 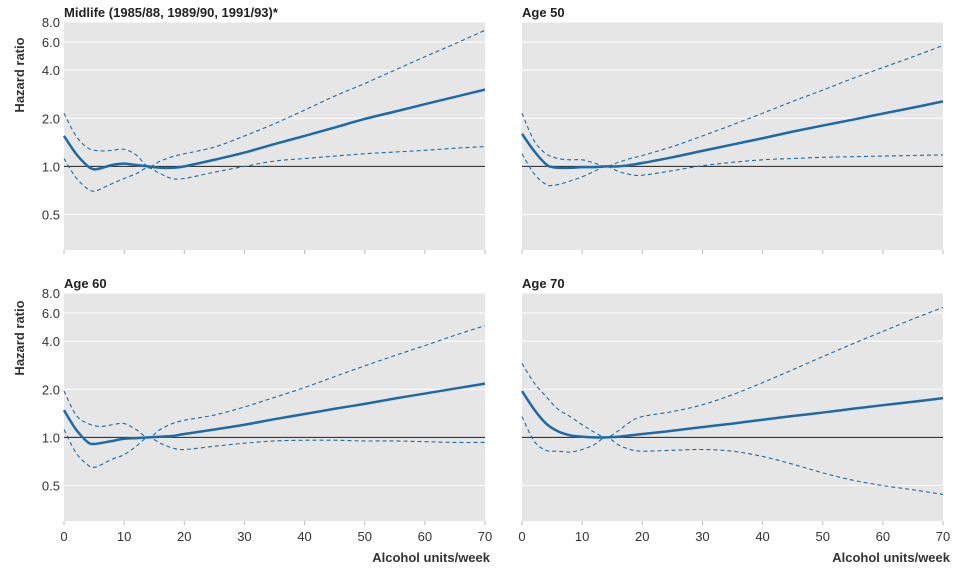 What do you see at coordinates (891, 557) in the screenshot?
I see `x-axis-label-right: Alcohol units/week` at bounding box center [891, 557].